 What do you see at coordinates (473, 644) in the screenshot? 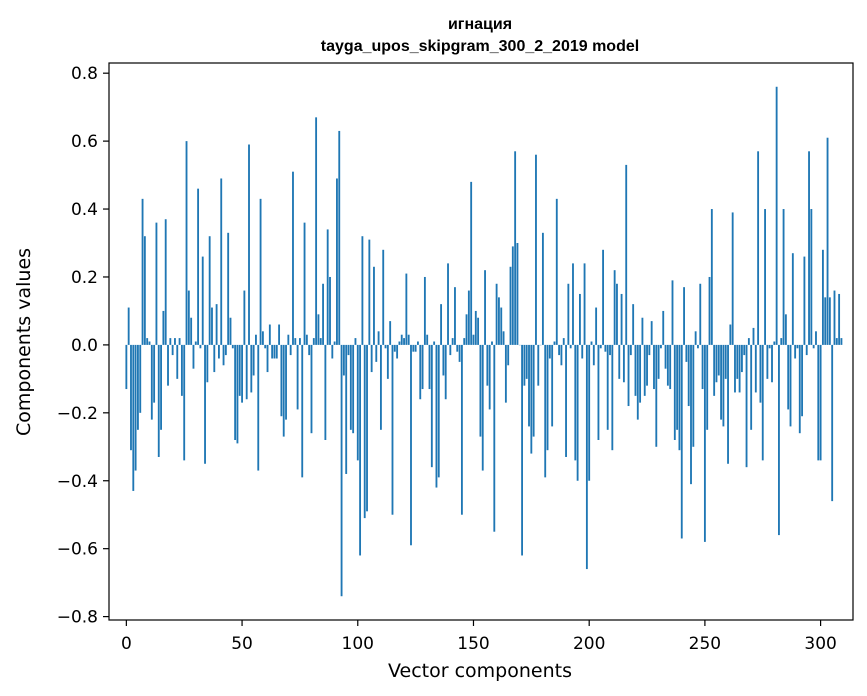
I see `x-tick-label: 150` at bounding box center [473, 644].